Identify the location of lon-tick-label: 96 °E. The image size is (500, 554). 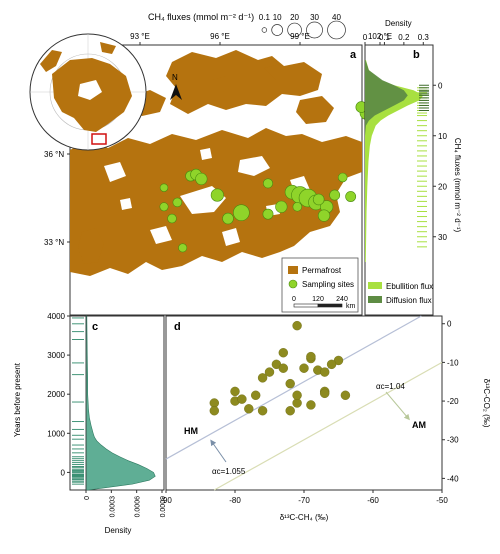
(220, 36).